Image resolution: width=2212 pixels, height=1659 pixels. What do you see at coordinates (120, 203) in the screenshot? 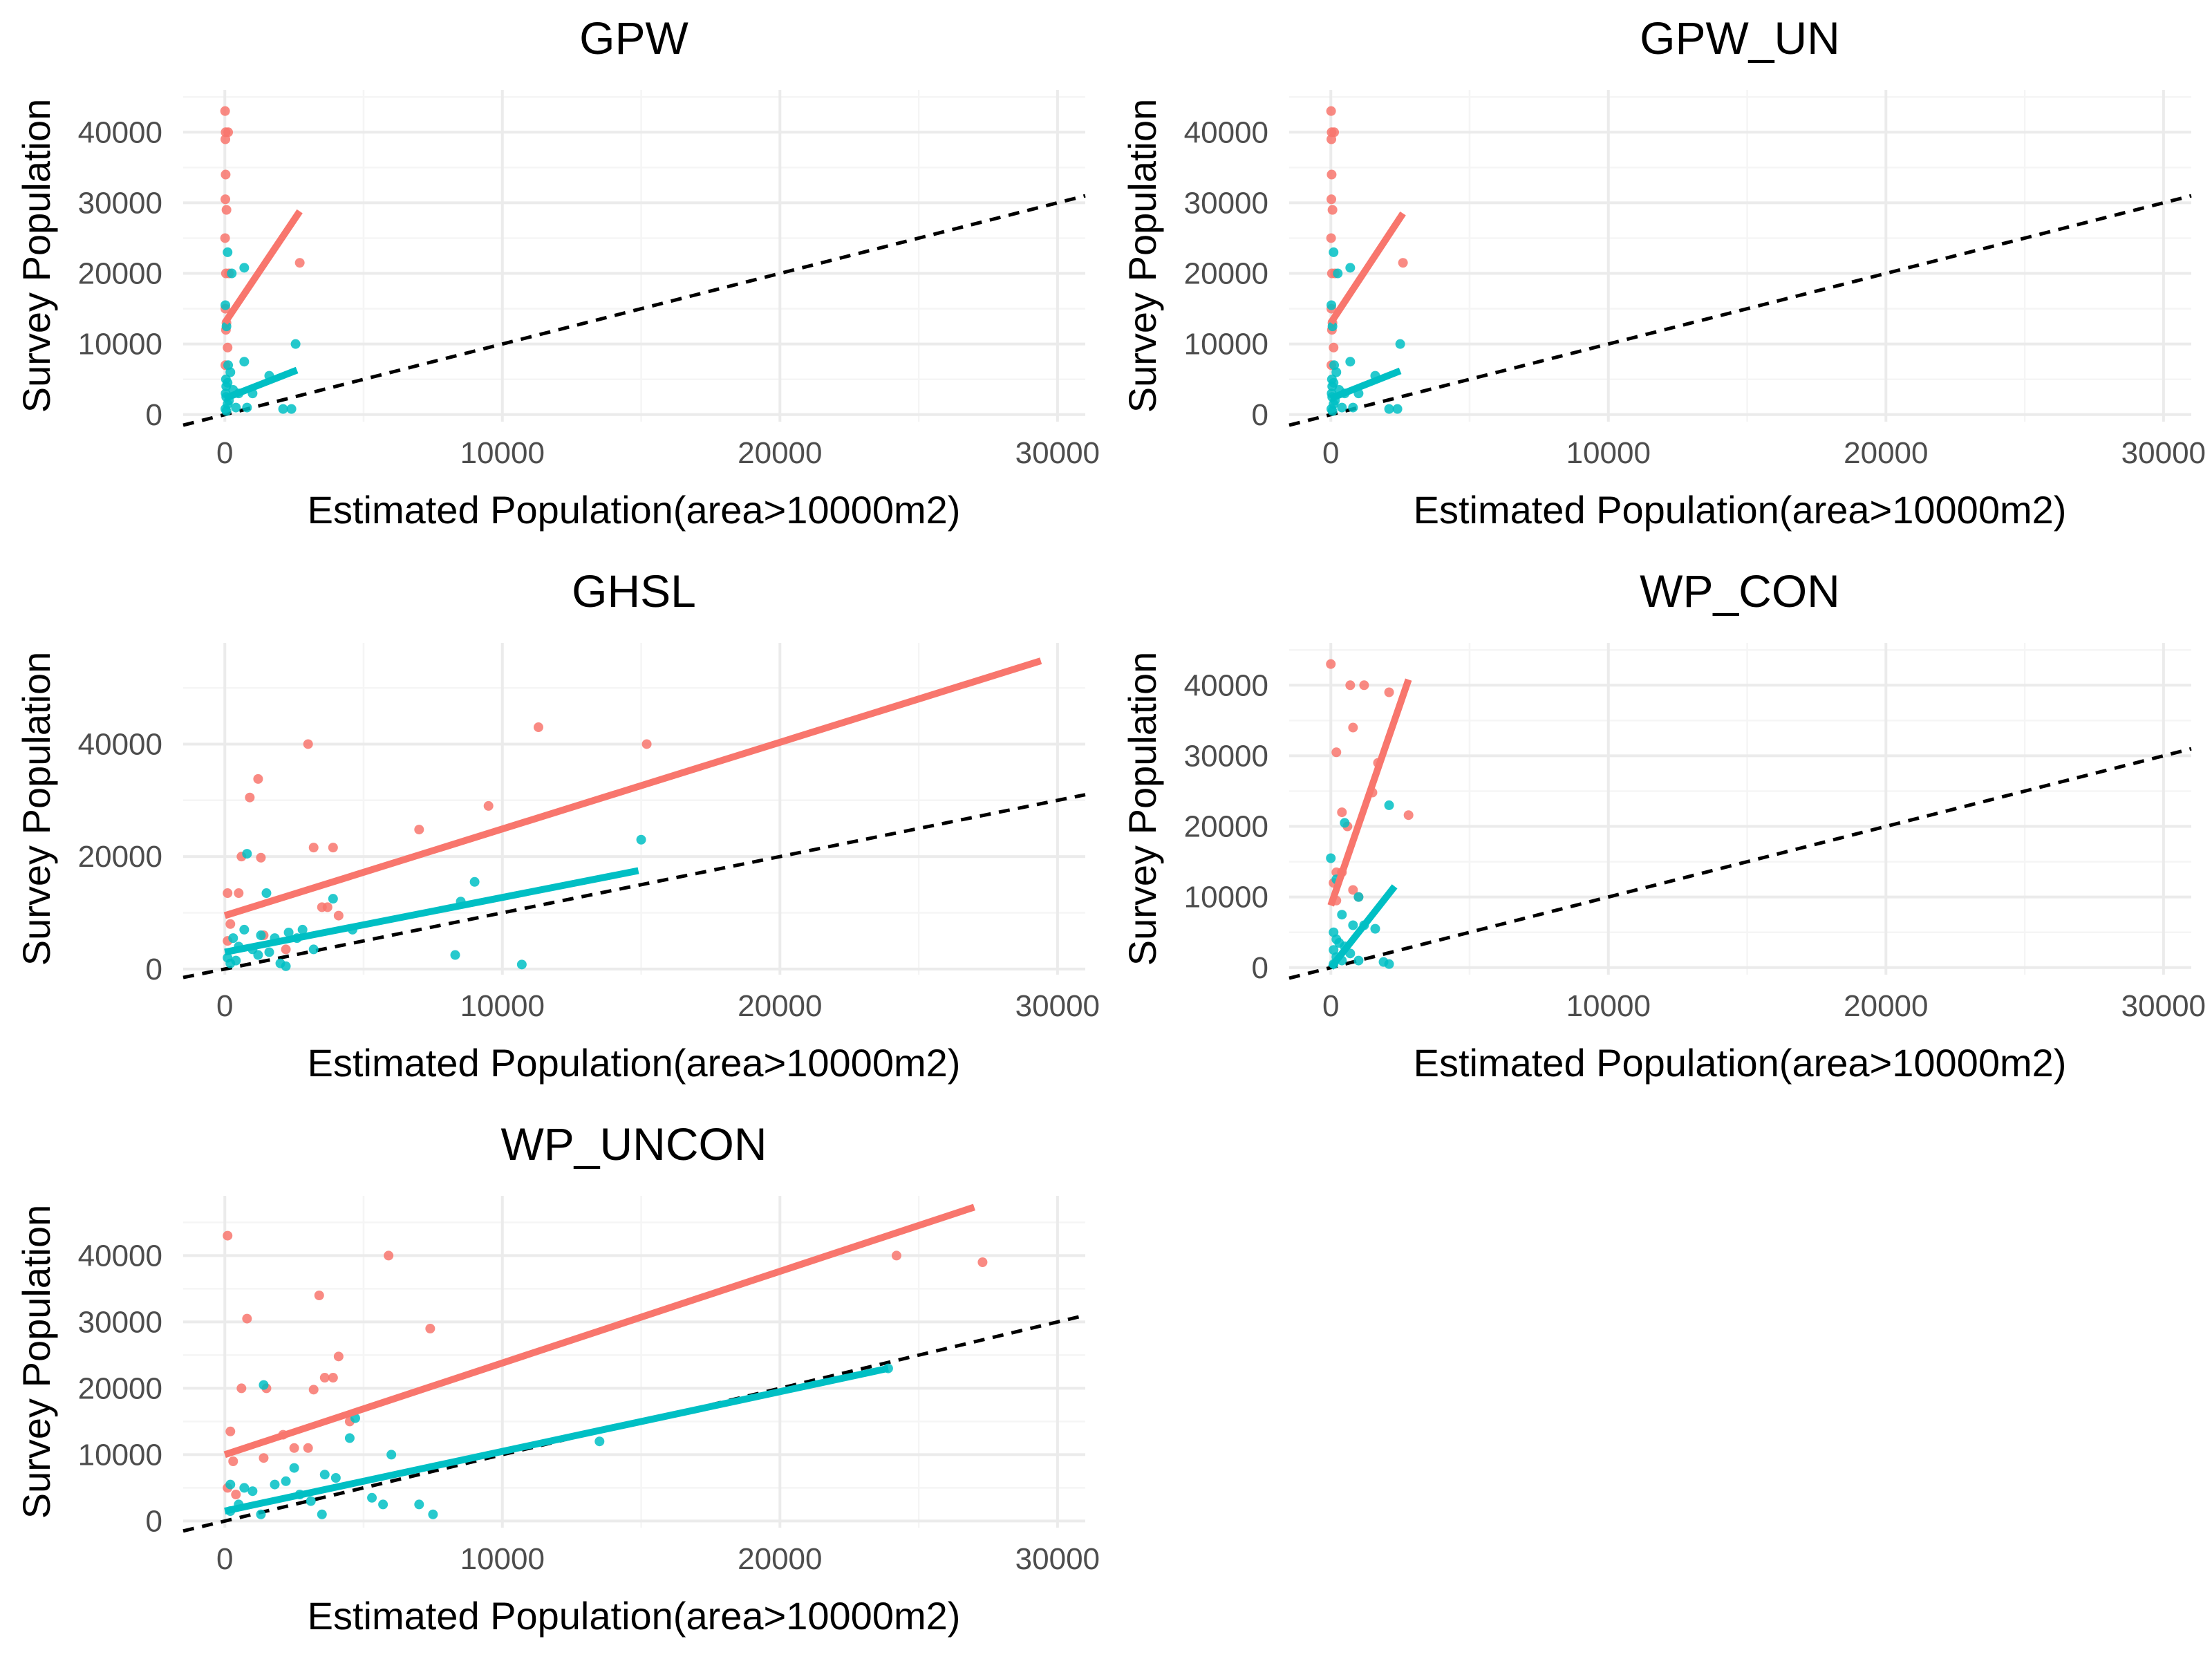
I see `y-tick-label: 30000` at bounding box center [120, 203].